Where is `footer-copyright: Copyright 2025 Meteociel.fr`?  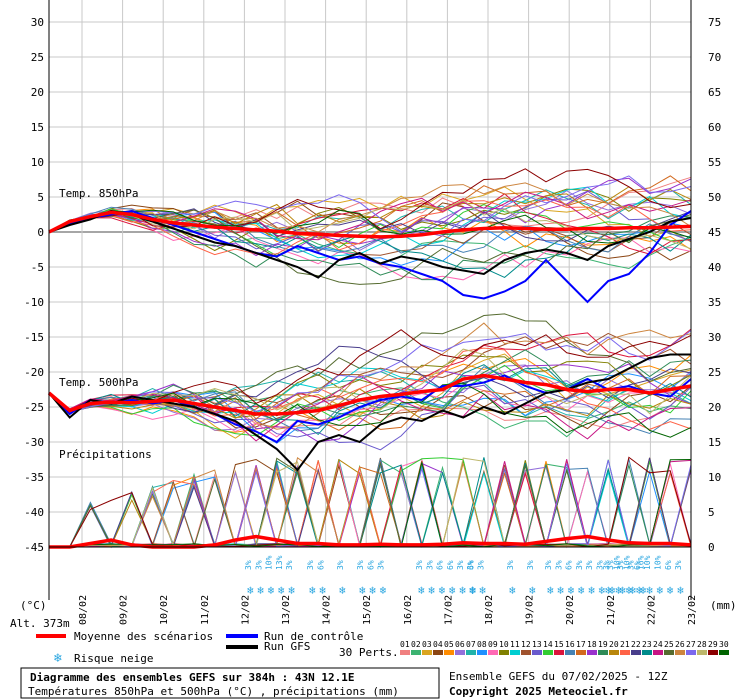
footer-copyright: Copyright 2025 Meteociel.fr is located at coordinates (538, 691).